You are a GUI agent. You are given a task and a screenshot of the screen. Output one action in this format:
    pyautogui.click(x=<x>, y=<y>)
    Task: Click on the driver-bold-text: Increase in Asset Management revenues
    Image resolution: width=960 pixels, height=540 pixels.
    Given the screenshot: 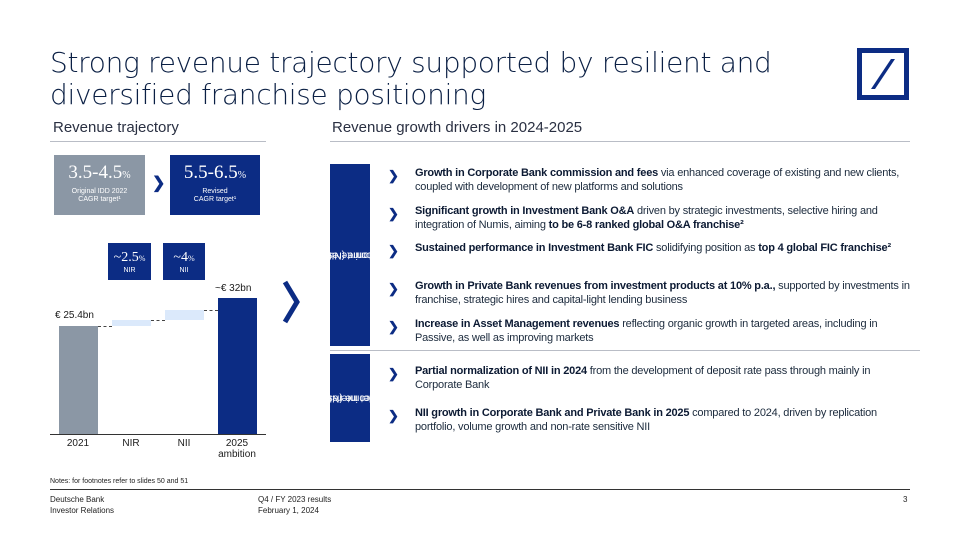 What is the action you would take?
    pyautogui.click(x=517, y=324)
    